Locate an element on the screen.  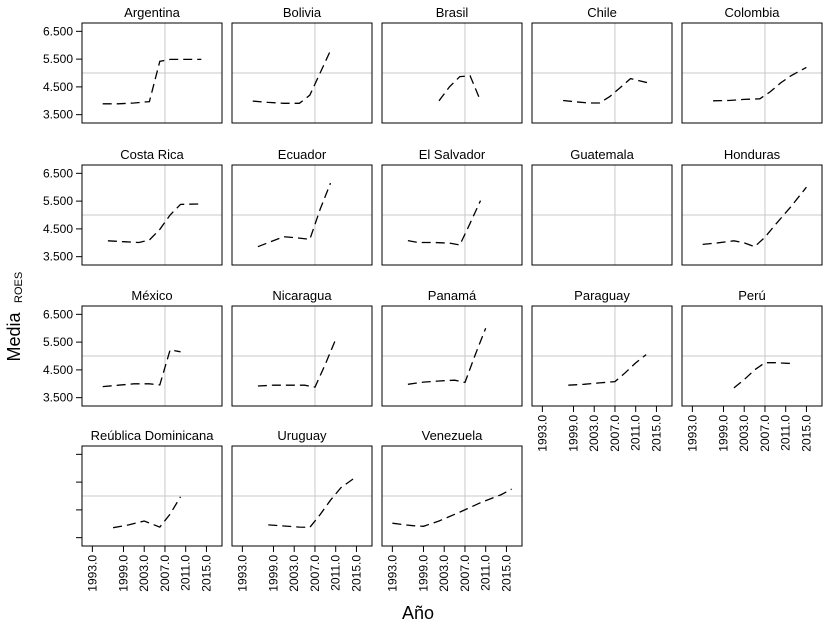
panel-ecuador: Ecuador is located at coordinates (302, 206).